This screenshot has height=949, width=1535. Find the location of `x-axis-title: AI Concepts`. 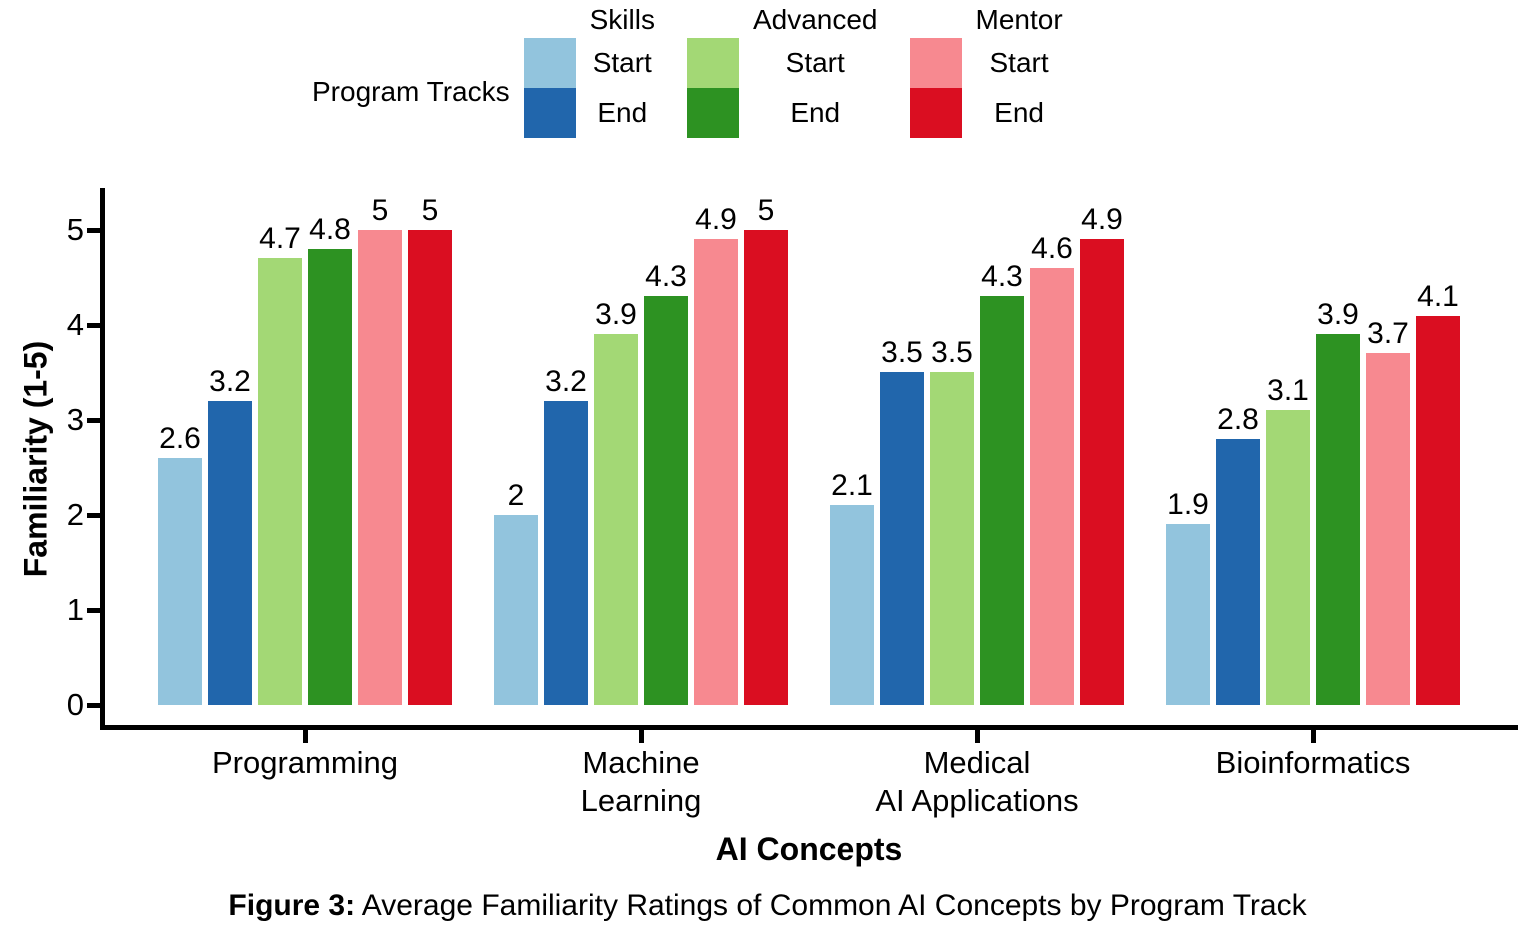

x-axis-title: AI Concepts is located at coordinates (809, 849).